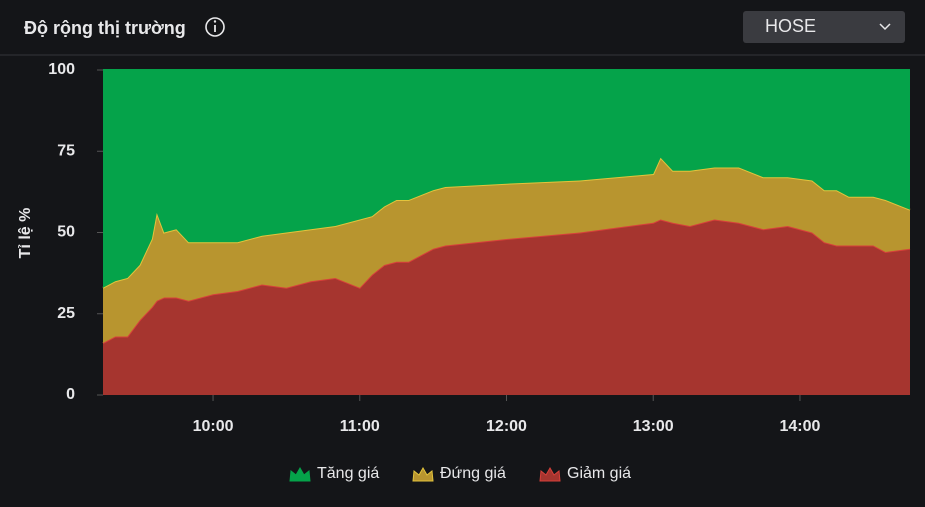  What do you see at coordinates (25, 233) in the screenshot?
I see `y-axis-label: Tỉ lệ %` at bounding box center [25, 233].